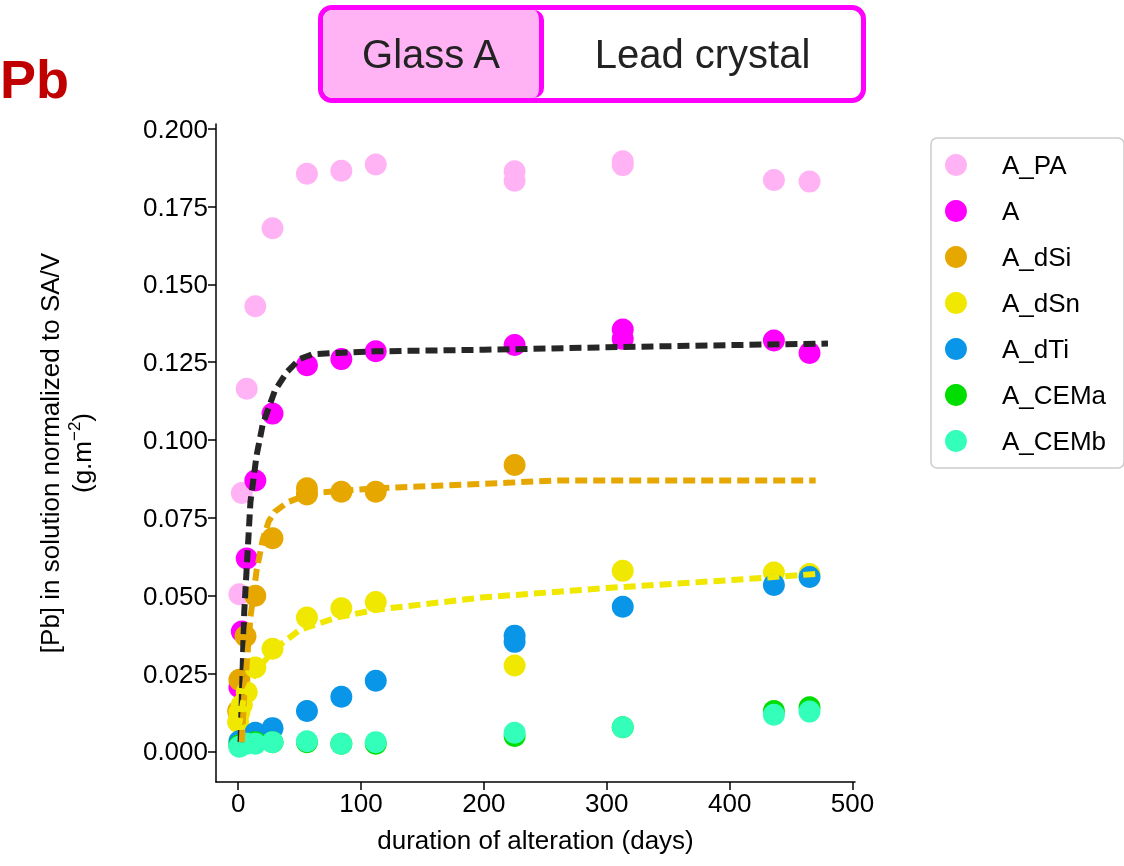 This screenshot has width=1124, height=866. Describe the element at coordinates (592, 54) in the screenshot. I see `segmented-toggle: Glass A Lead crystal` at that location.